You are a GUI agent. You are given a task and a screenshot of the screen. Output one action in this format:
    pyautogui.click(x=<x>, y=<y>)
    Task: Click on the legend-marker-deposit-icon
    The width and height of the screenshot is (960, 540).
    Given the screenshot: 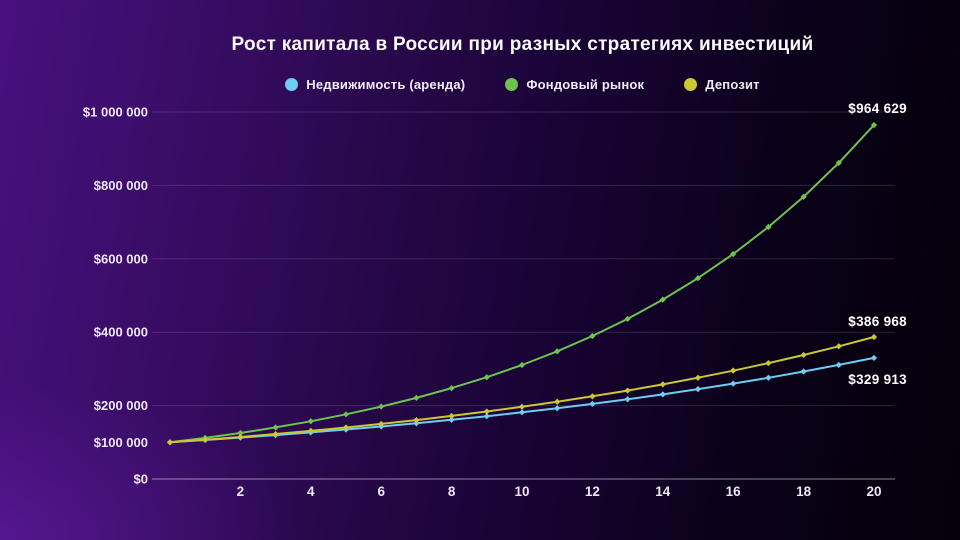 What is the action you would take?
    pyautogui.click(x=691, y=84)
    